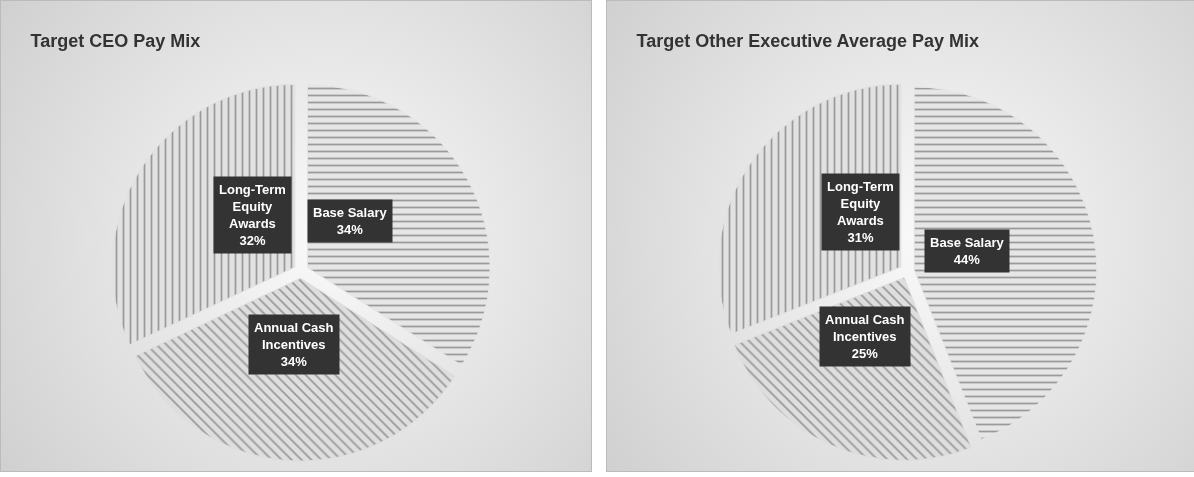 The image size is (1194, 477). I want to click on chart-title: Target CEO Pay Mix, so click(115, 40).